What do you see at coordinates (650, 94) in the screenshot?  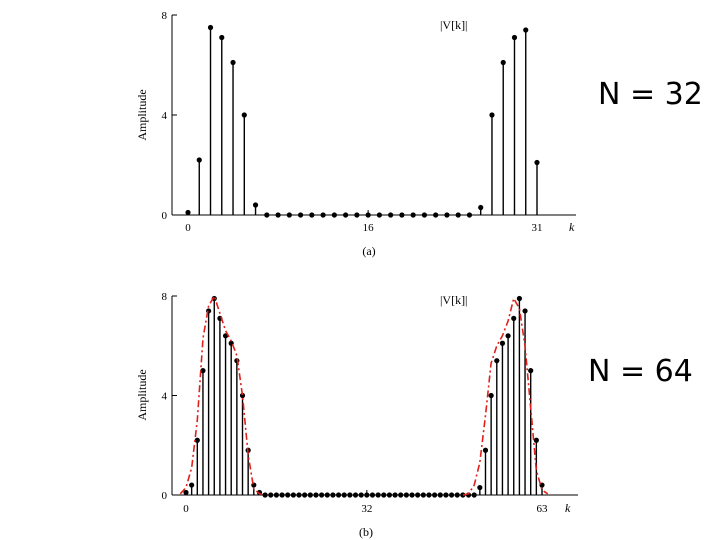 I see `annotation-n32: N = 32` at bounding box center [650, 94].